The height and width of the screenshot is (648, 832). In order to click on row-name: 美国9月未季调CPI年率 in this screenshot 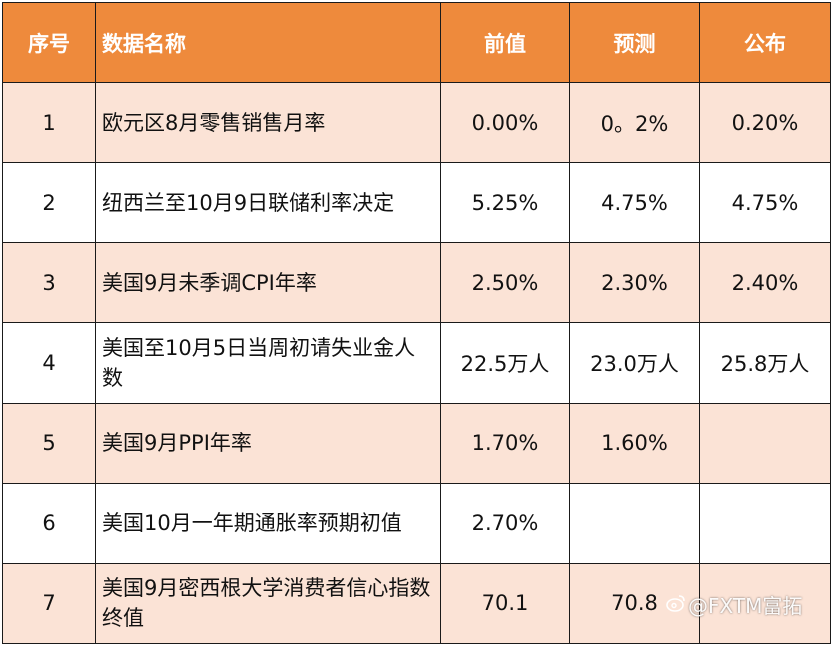, I will do `click(268, 283)`.